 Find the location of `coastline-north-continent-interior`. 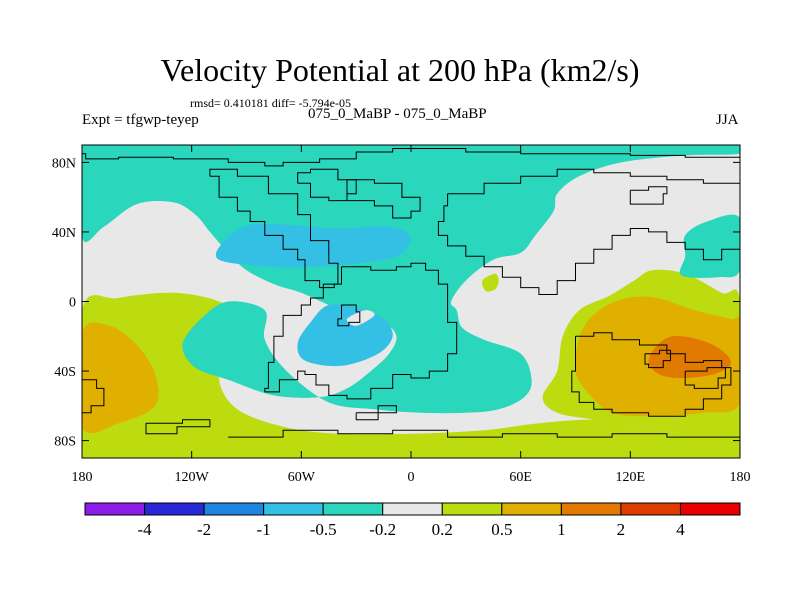

coastline-north-continent-interior is located at coordinates (327, 185).